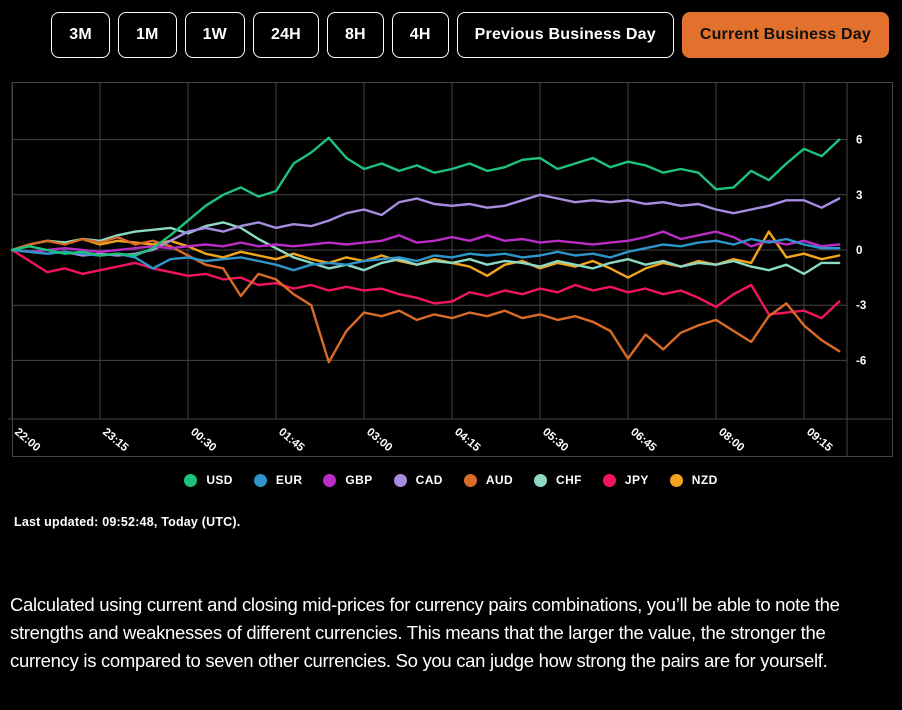 The image size is (902, 710). I want to click on legend-item-cad: CAD, so click(418, 480).